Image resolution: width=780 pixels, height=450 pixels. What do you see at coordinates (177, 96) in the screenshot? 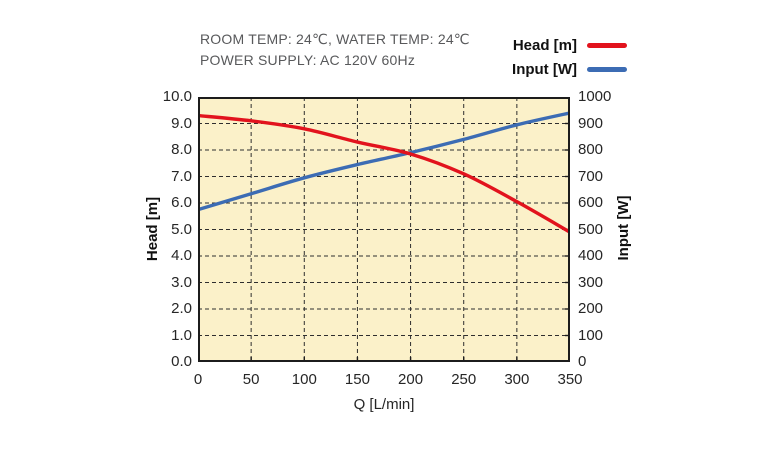
I see `y-left-tick-label: 10.0` at bounding box center [177, 96].